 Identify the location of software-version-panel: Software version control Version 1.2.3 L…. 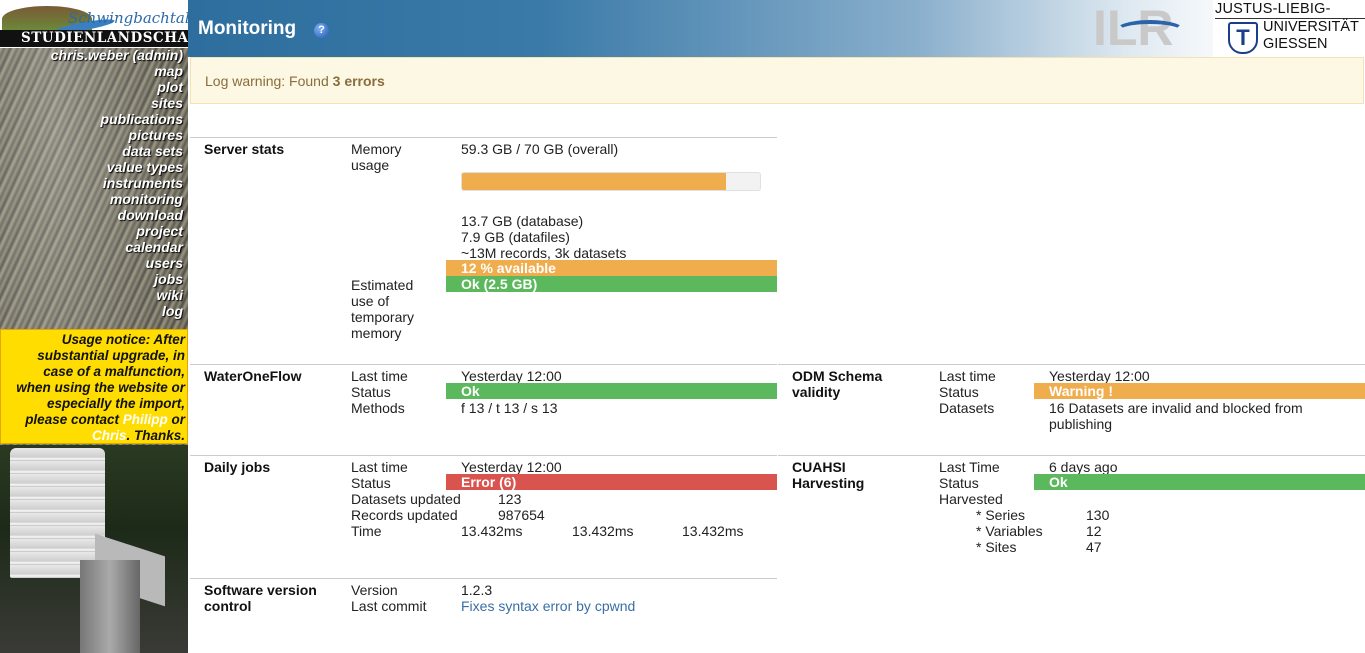
(483, 613).